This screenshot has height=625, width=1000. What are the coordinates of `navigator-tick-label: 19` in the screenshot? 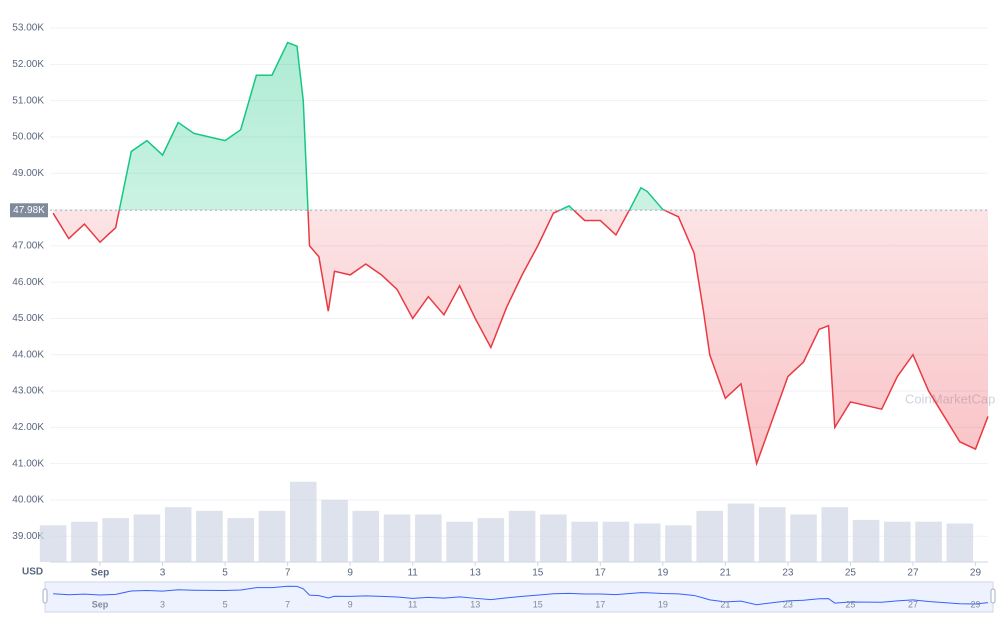 It's located at (663, 604).